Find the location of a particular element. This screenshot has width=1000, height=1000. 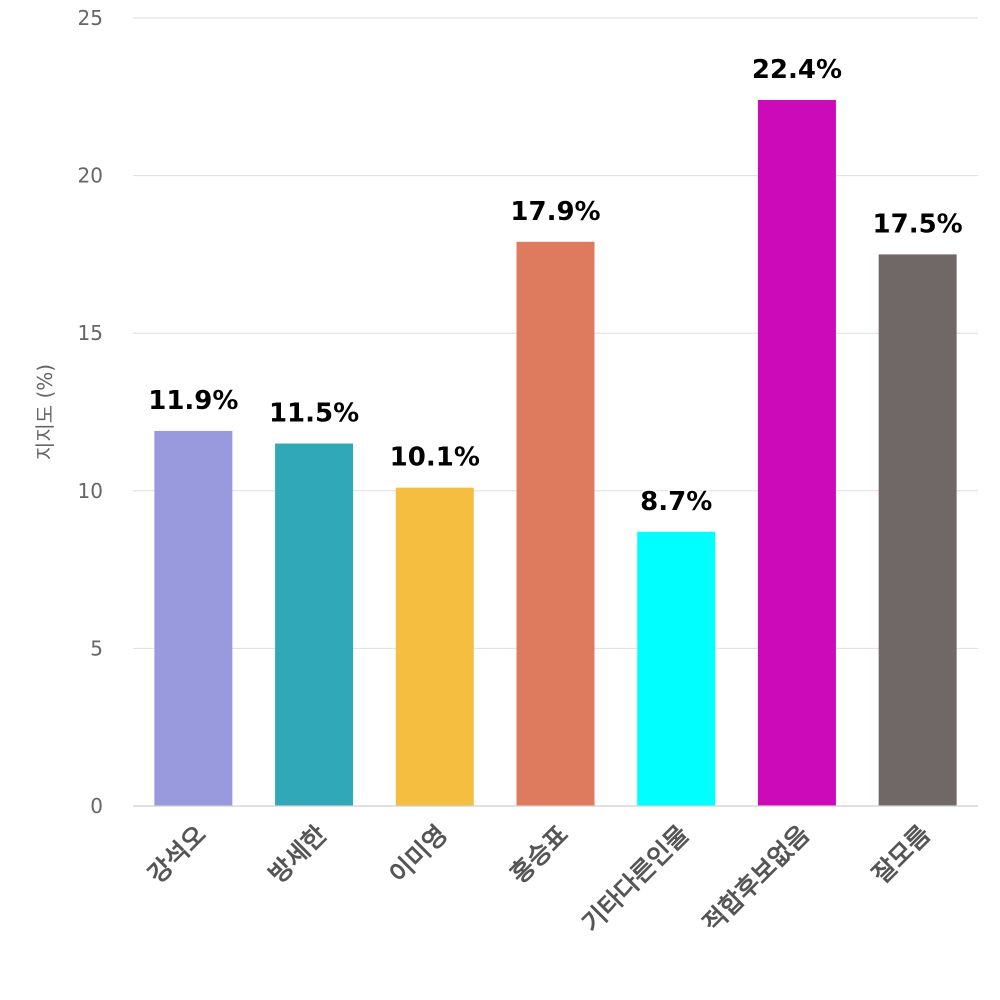

x-tick-label: 기타다른인물 is located at coordinates (635, 879).